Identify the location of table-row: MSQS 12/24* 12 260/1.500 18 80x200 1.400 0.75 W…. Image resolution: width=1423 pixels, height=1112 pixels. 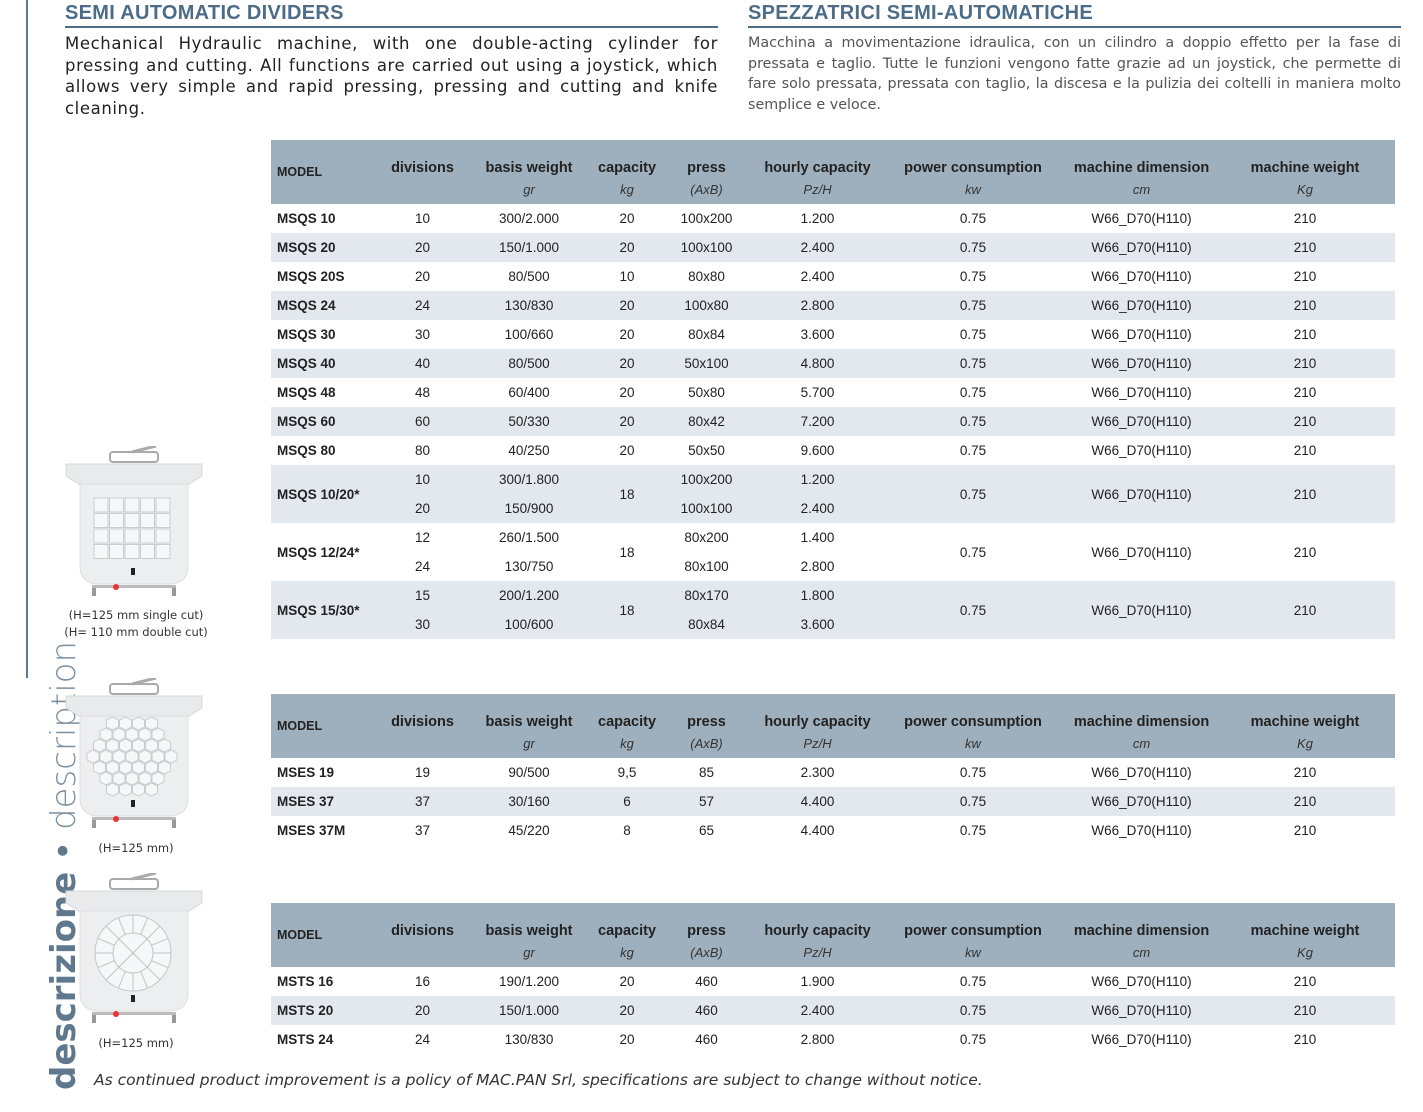
(833, 541).